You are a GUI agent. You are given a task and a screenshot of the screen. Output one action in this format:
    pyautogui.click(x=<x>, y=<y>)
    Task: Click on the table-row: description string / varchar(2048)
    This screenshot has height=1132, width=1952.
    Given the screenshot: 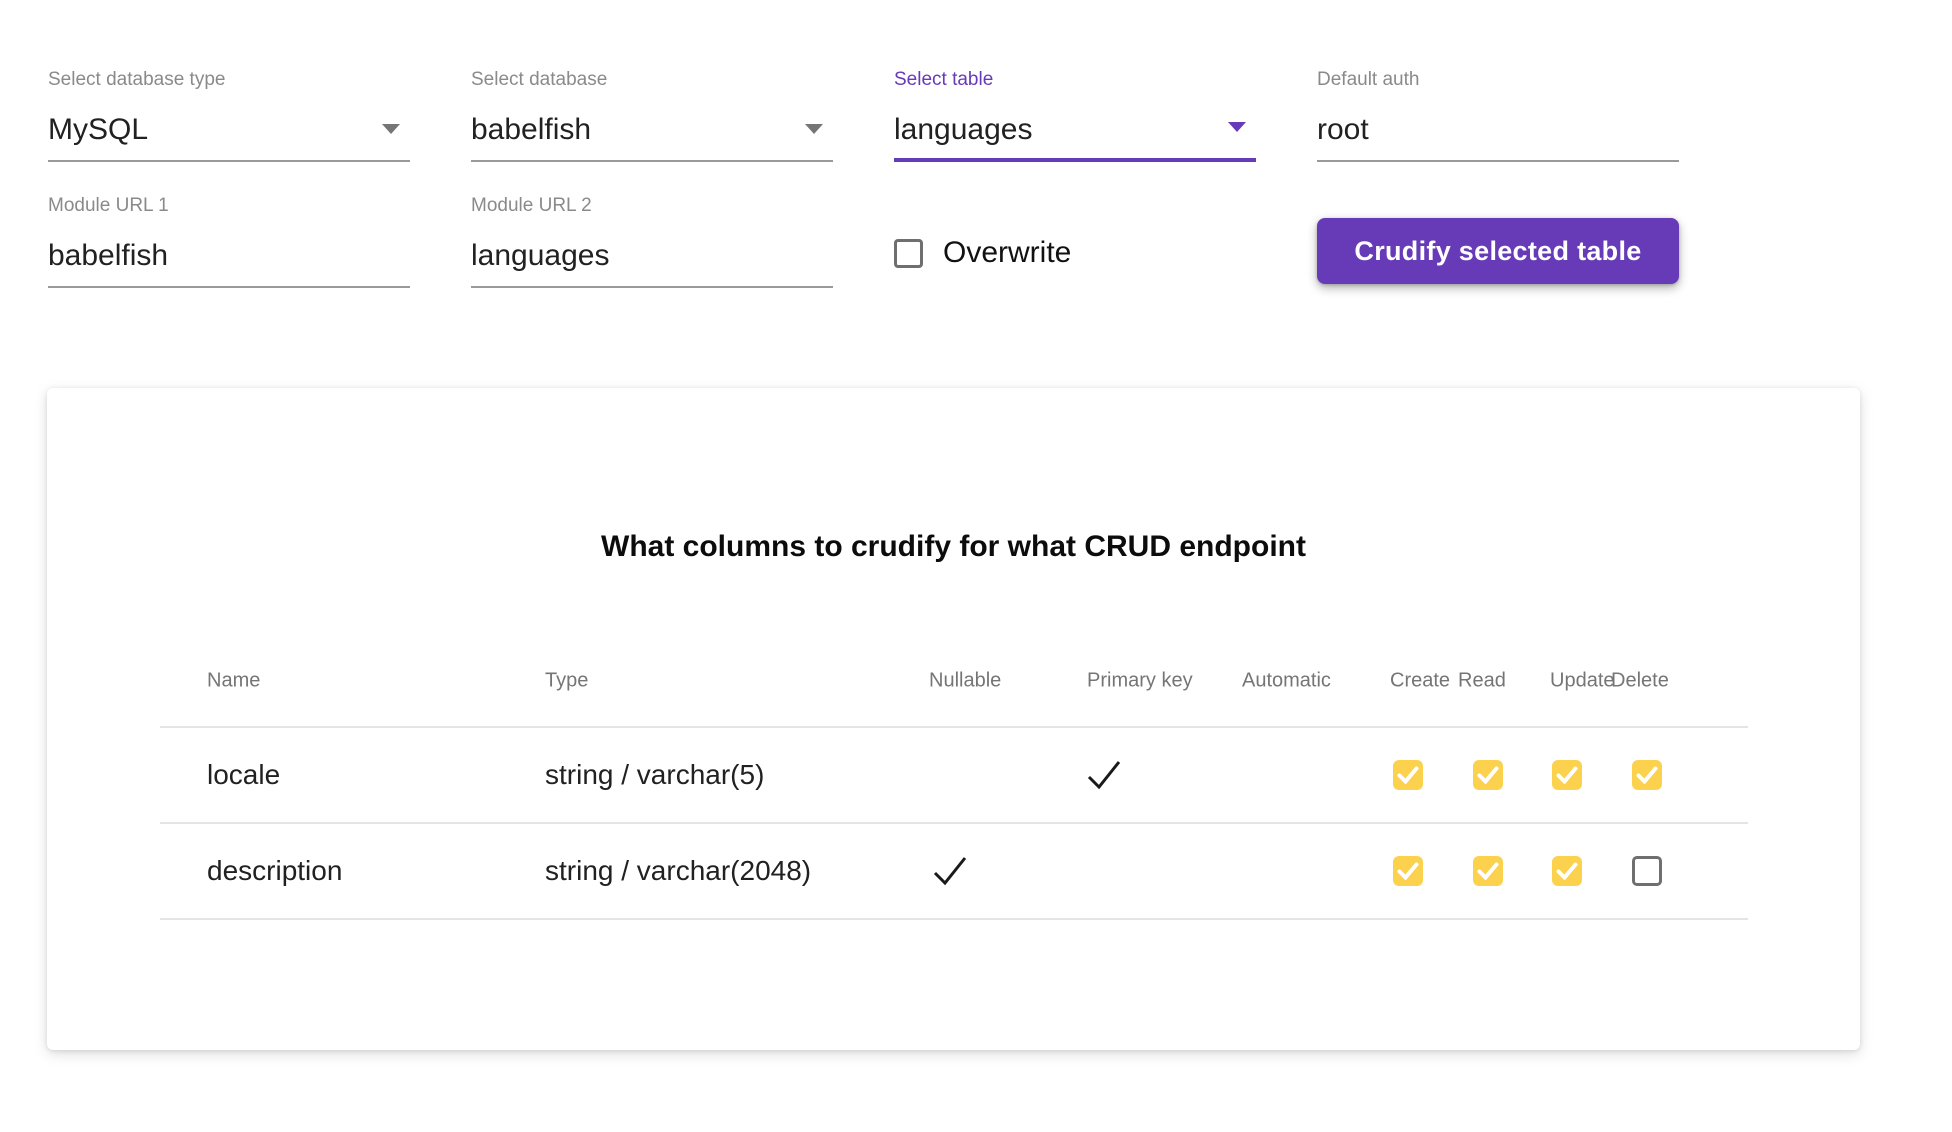 What is the action you would take?
    pyautogui.click(x=954, y=872)
    